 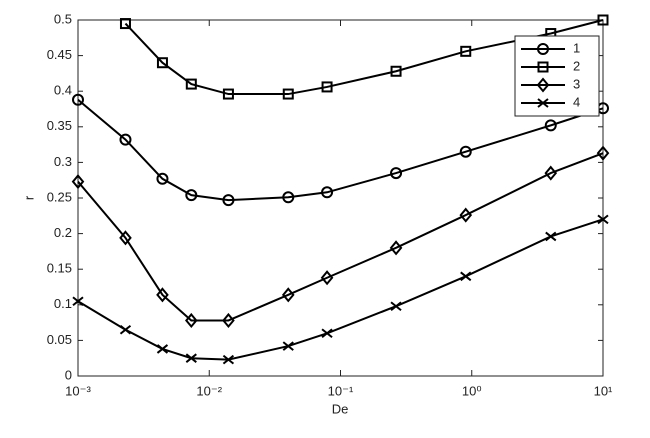 What do you see at coordinates (341, 390) in the screenshot?
I see `x-tick-label: 10⁻¹` at bounding box center [341, 390].